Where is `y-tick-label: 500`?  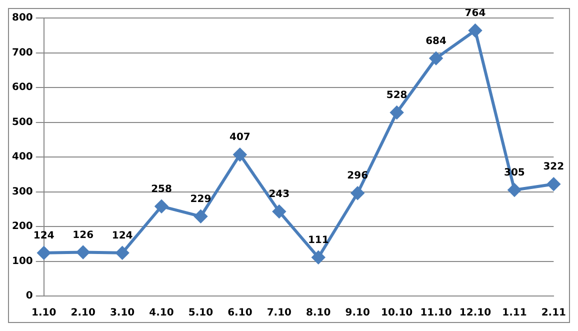
y-tick-label: 500 is located at coordinates (22, 122).